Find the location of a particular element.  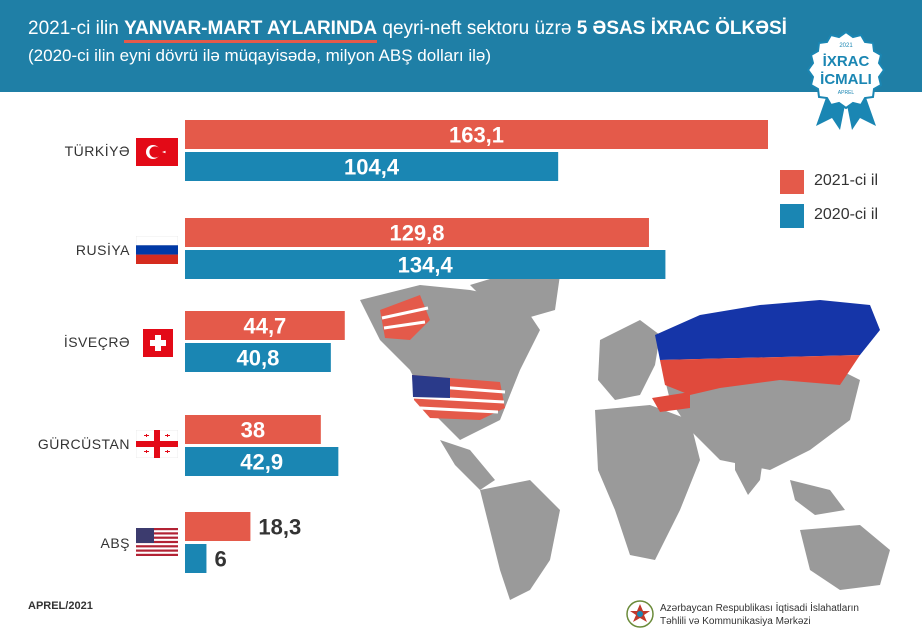

label-abs: ABŞ is located at coordinates (115, 543).